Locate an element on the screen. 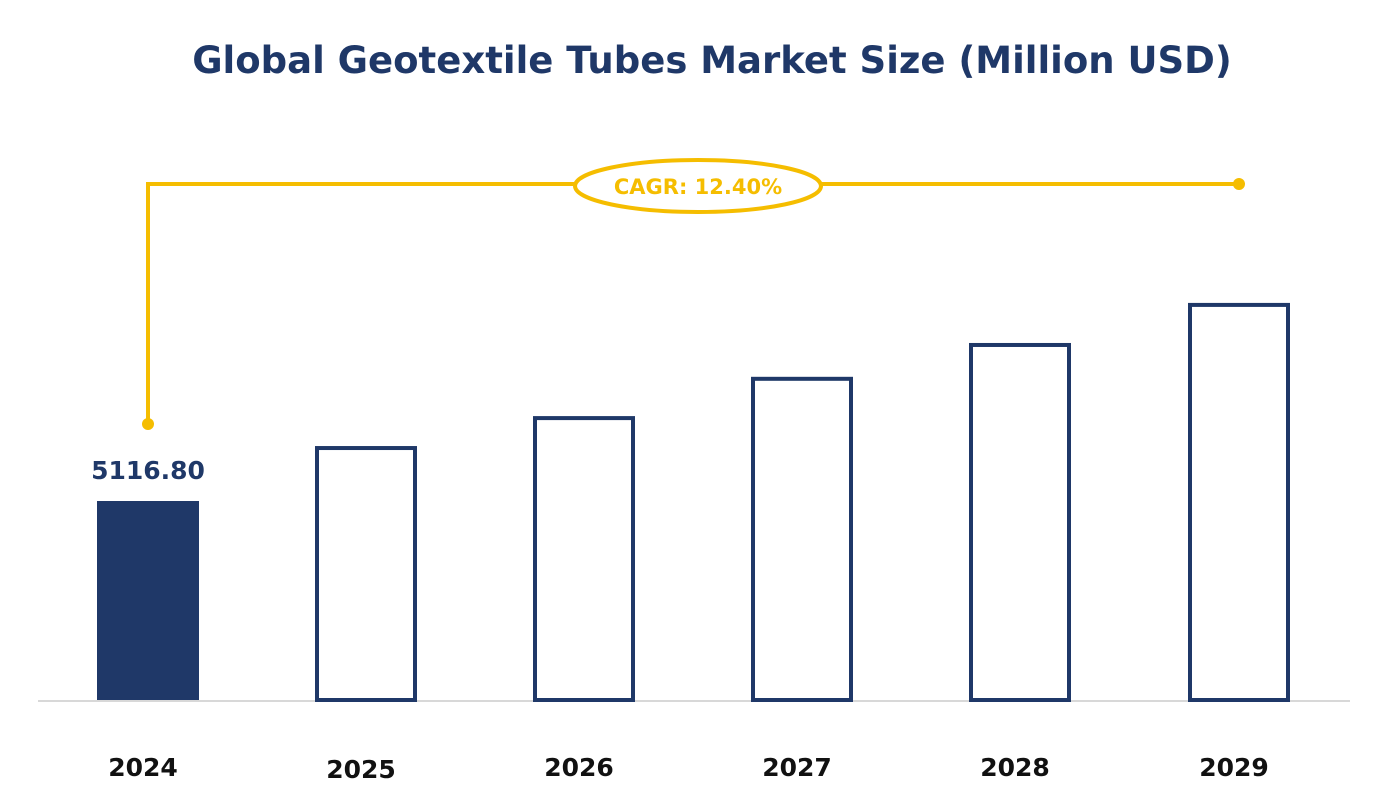 The width and height of the screenshot is (1393, 798). x-tick-2027: 2027 is located at coordinates (797, 767).